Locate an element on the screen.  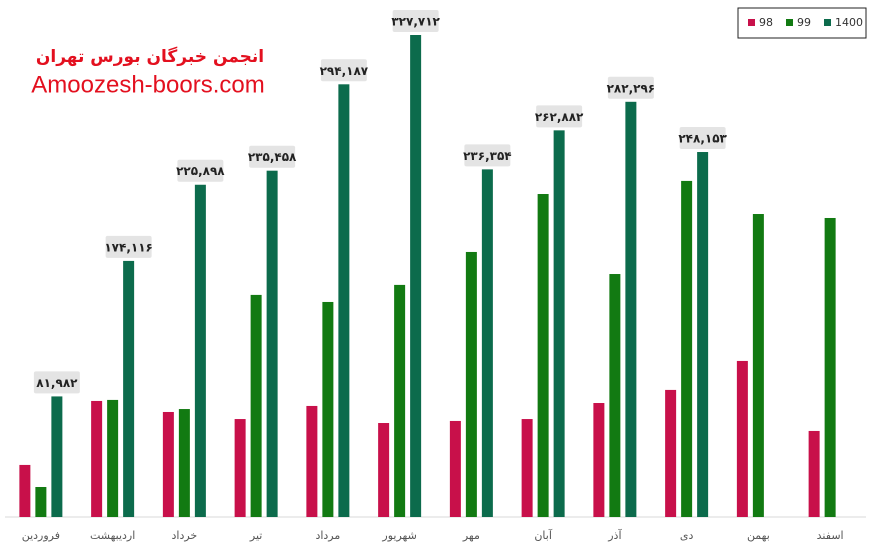
value-label: ۲۸۲,۲۹۶ is located at coordinates (631, 88).